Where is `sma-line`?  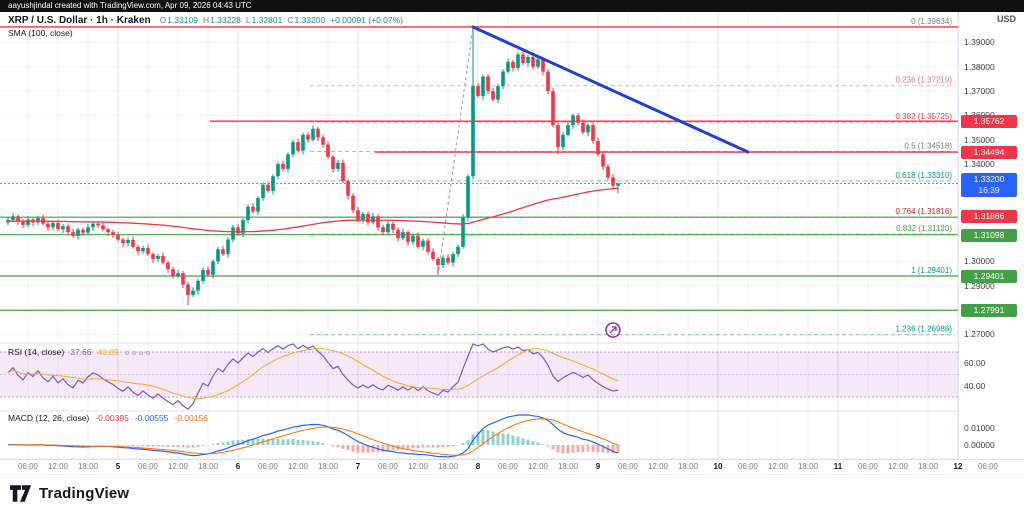
sma-line is located at coordinates (313, 210).